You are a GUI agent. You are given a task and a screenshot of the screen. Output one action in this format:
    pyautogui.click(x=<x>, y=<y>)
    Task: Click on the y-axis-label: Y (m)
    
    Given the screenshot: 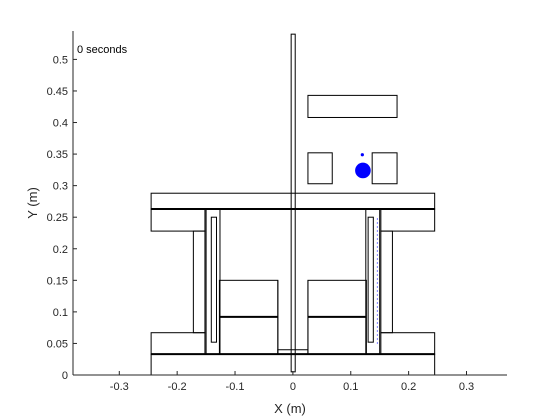 What is the action you would take?
    pyautogui.click(x=32, y=203)
    